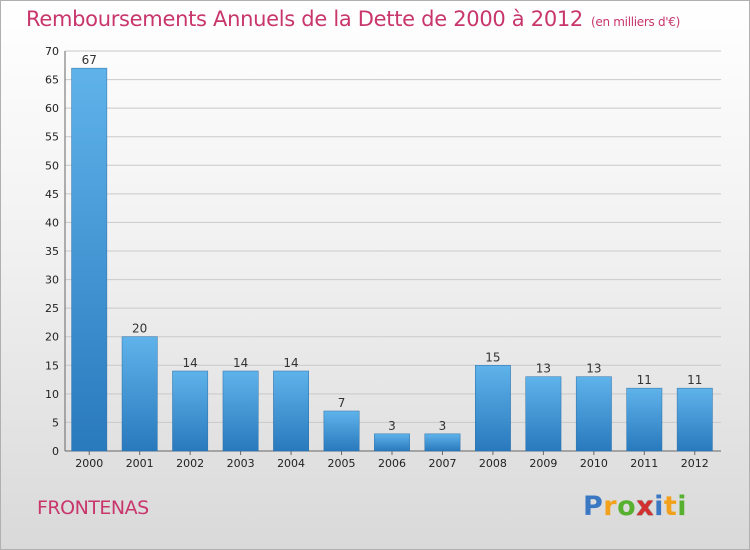  I want to click on x-tick-label-2010: 2010, so click(594, 463).